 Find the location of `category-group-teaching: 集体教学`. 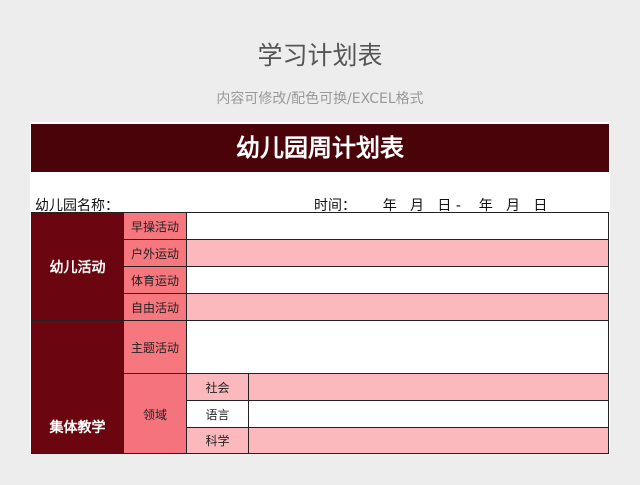

category-group-teaching: 集体教学 is located at coordinates (77, 387).